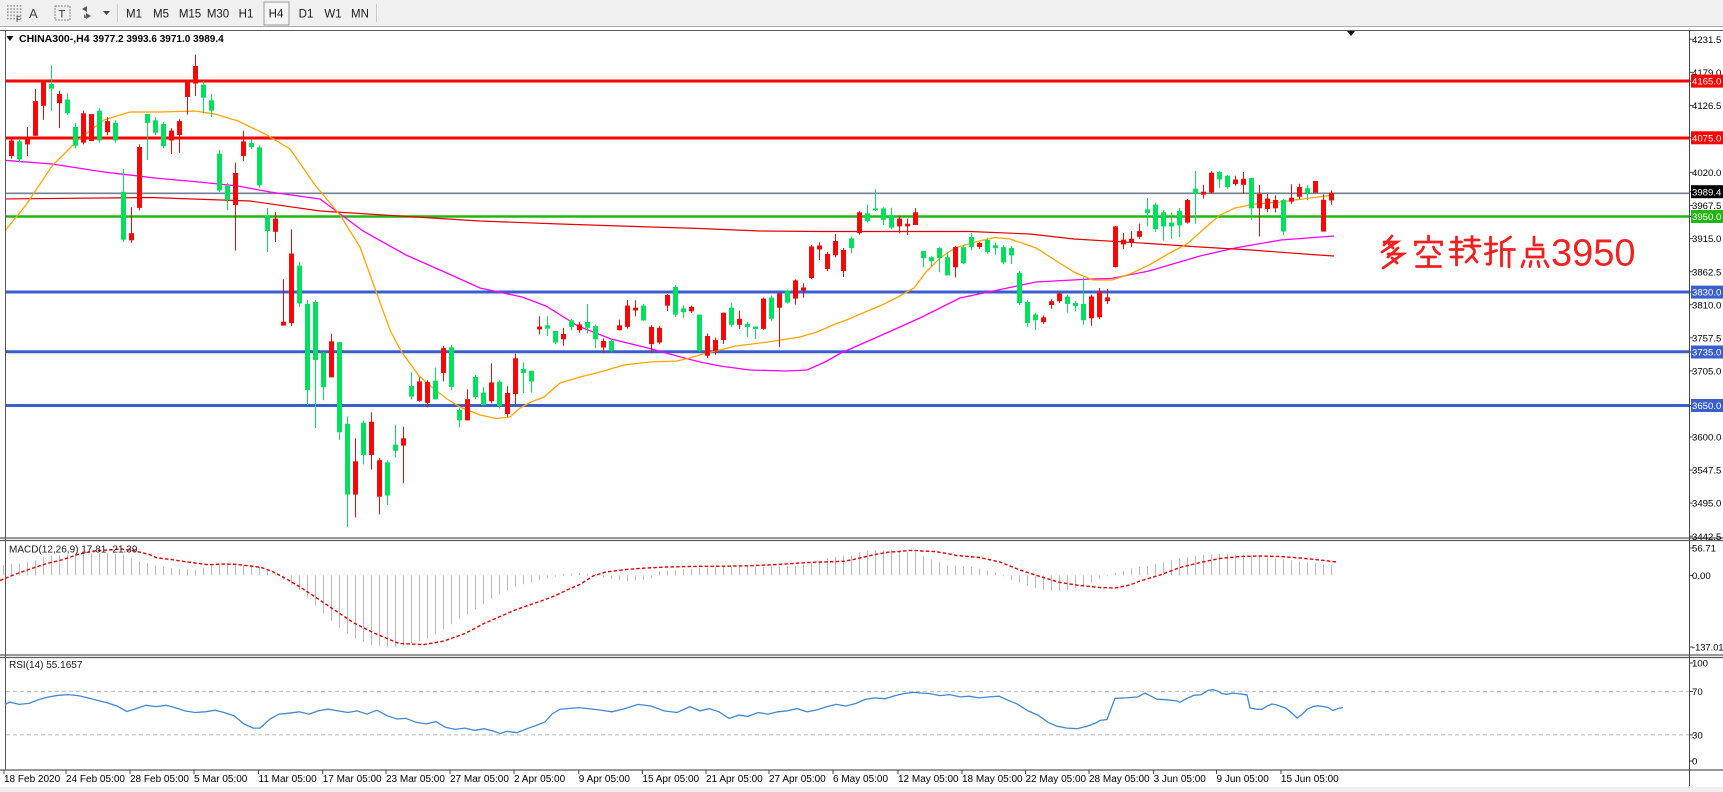 This screenshot has width=1723, height=792. Describe the element at coordinates (797, 779) in the screenshot. I see `svg-text: 27 Apr 05:00` at that location.